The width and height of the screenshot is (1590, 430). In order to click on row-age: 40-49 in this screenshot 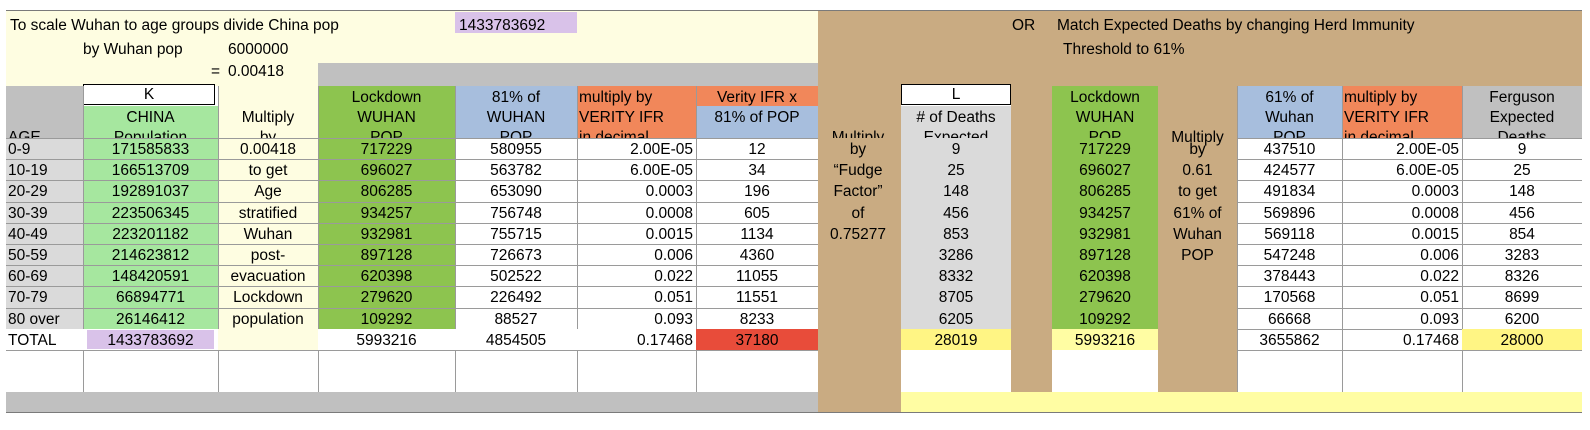, I will do `click(28, 234)`.